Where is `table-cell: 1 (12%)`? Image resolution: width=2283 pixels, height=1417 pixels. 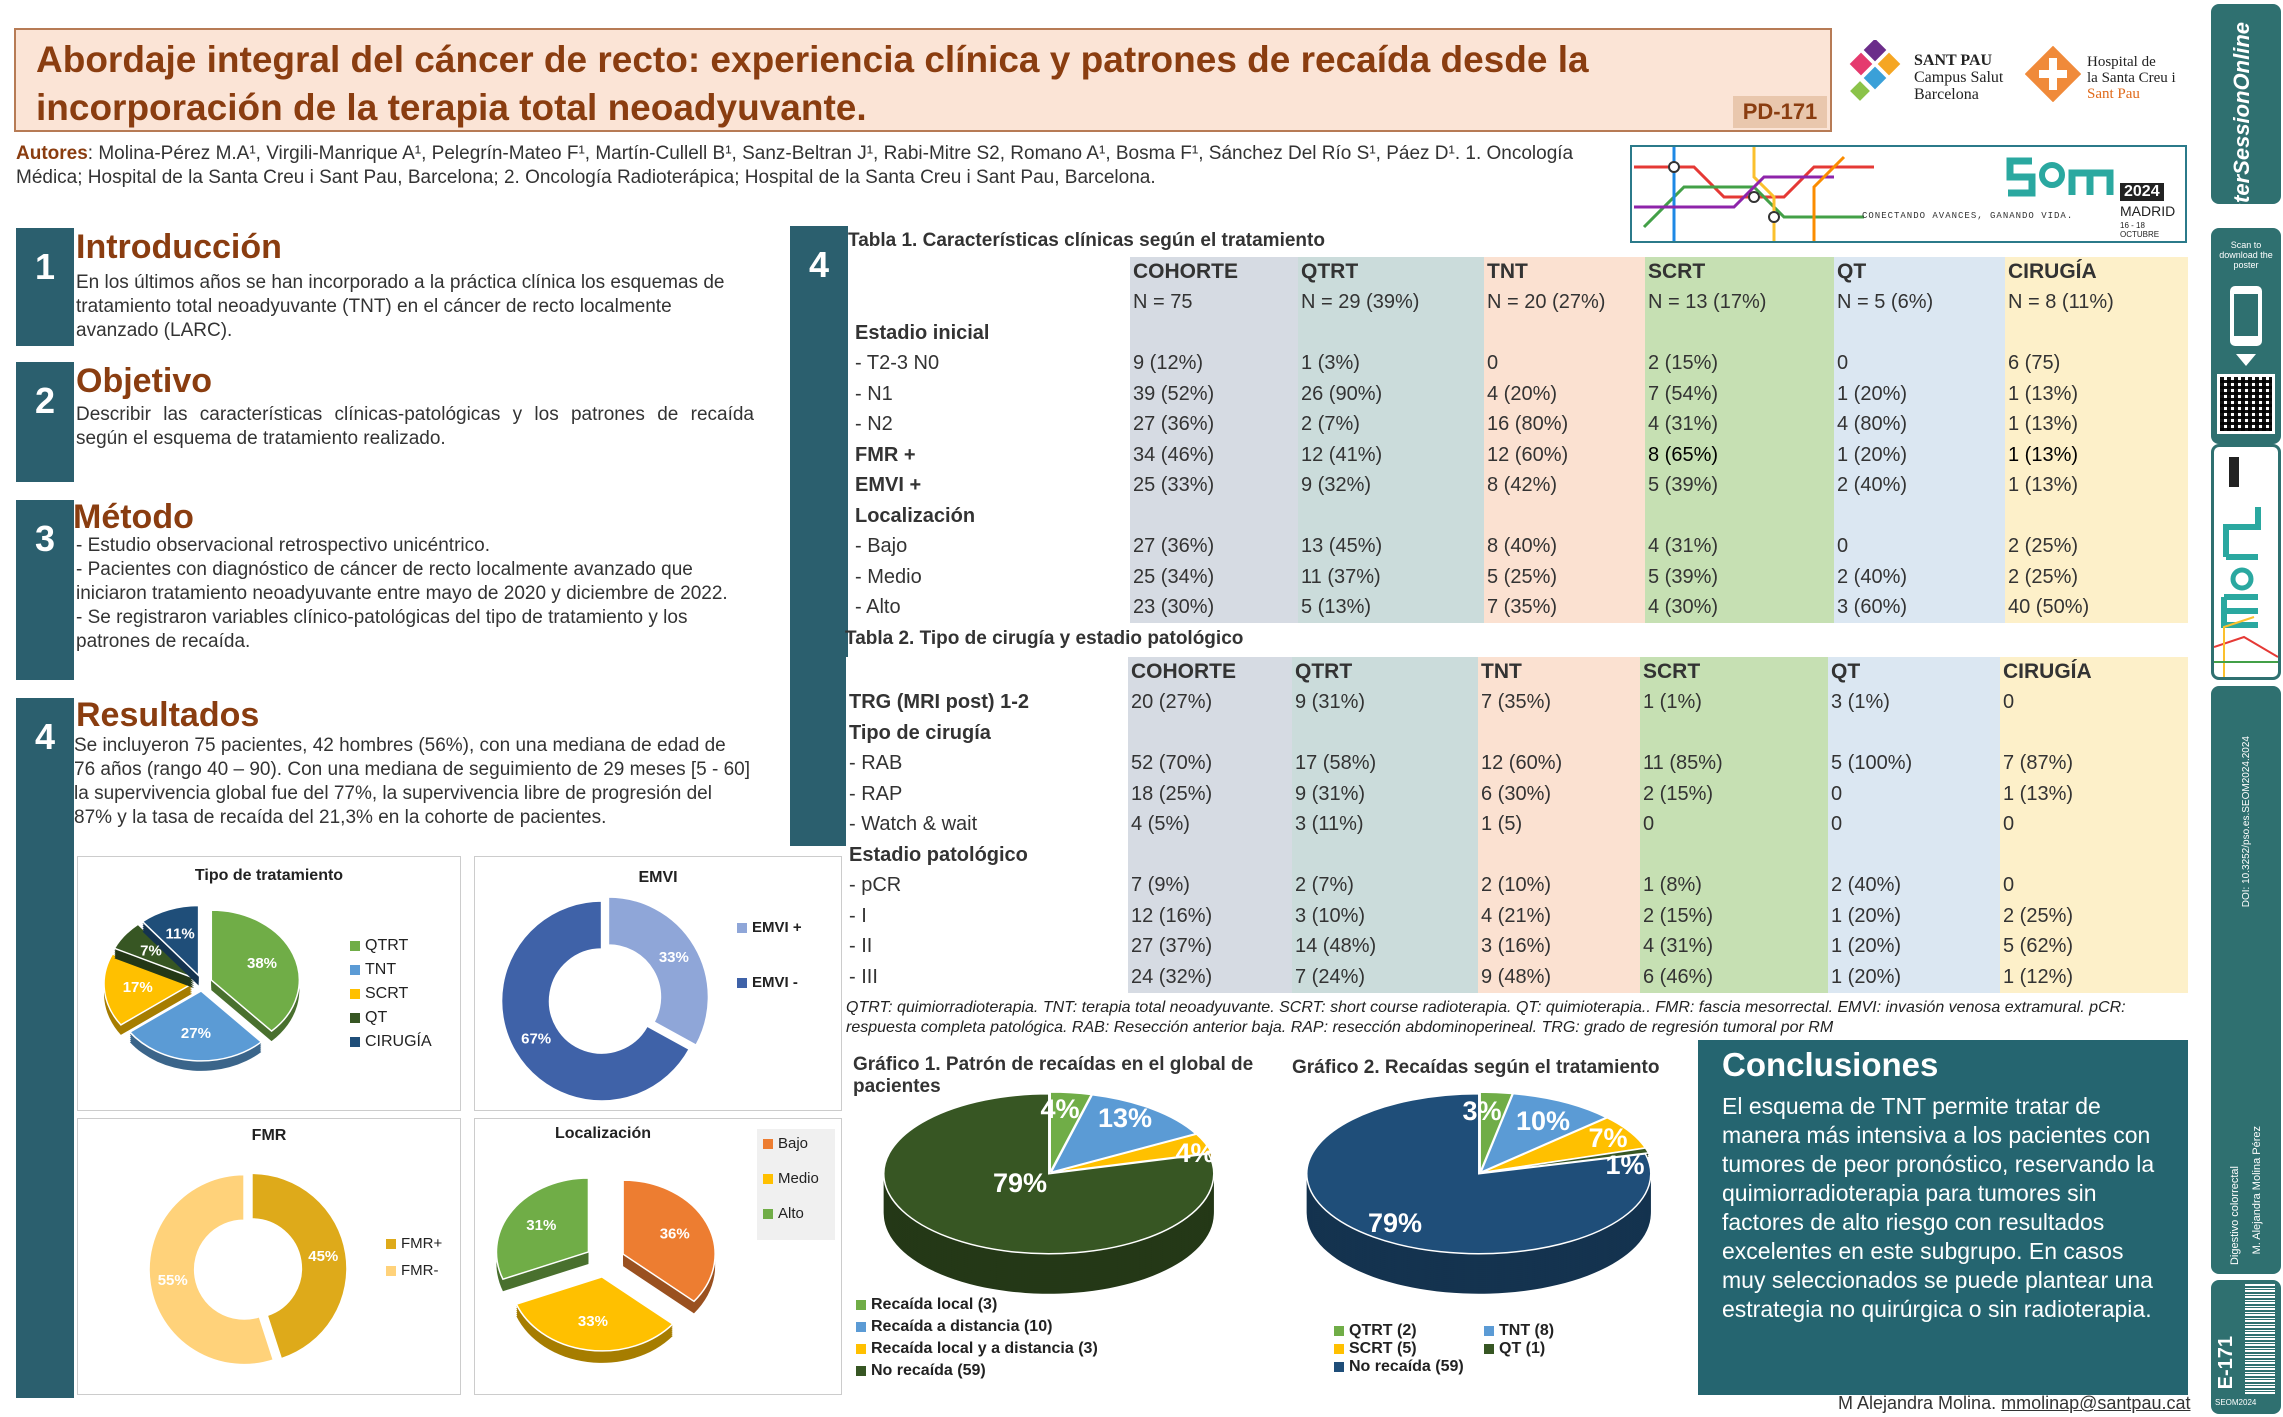
table-cell: 1 (12%) is located at coordinates (2094, 977).